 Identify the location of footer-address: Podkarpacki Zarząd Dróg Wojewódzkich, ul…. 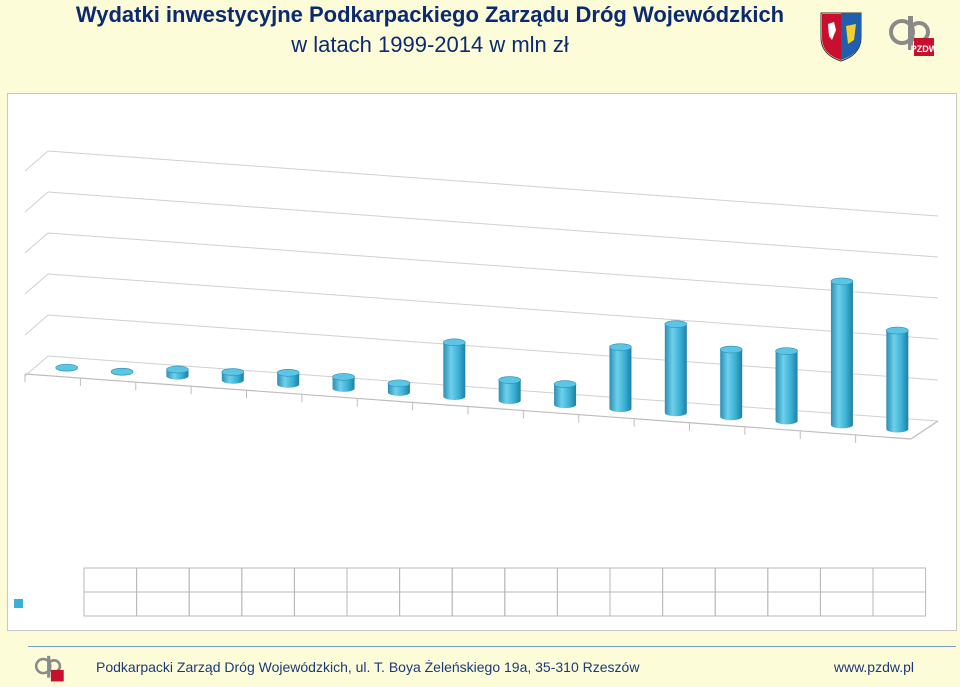
(368, 667).